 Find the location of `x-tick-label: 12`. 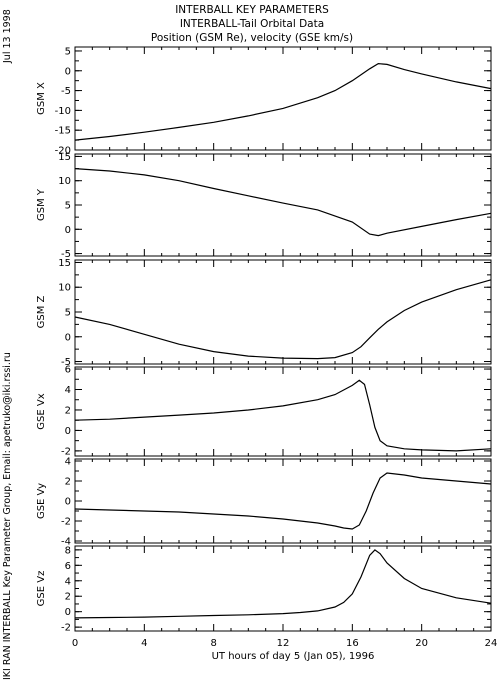

x-tick-label: 12 is located at coordinates (283, 643).